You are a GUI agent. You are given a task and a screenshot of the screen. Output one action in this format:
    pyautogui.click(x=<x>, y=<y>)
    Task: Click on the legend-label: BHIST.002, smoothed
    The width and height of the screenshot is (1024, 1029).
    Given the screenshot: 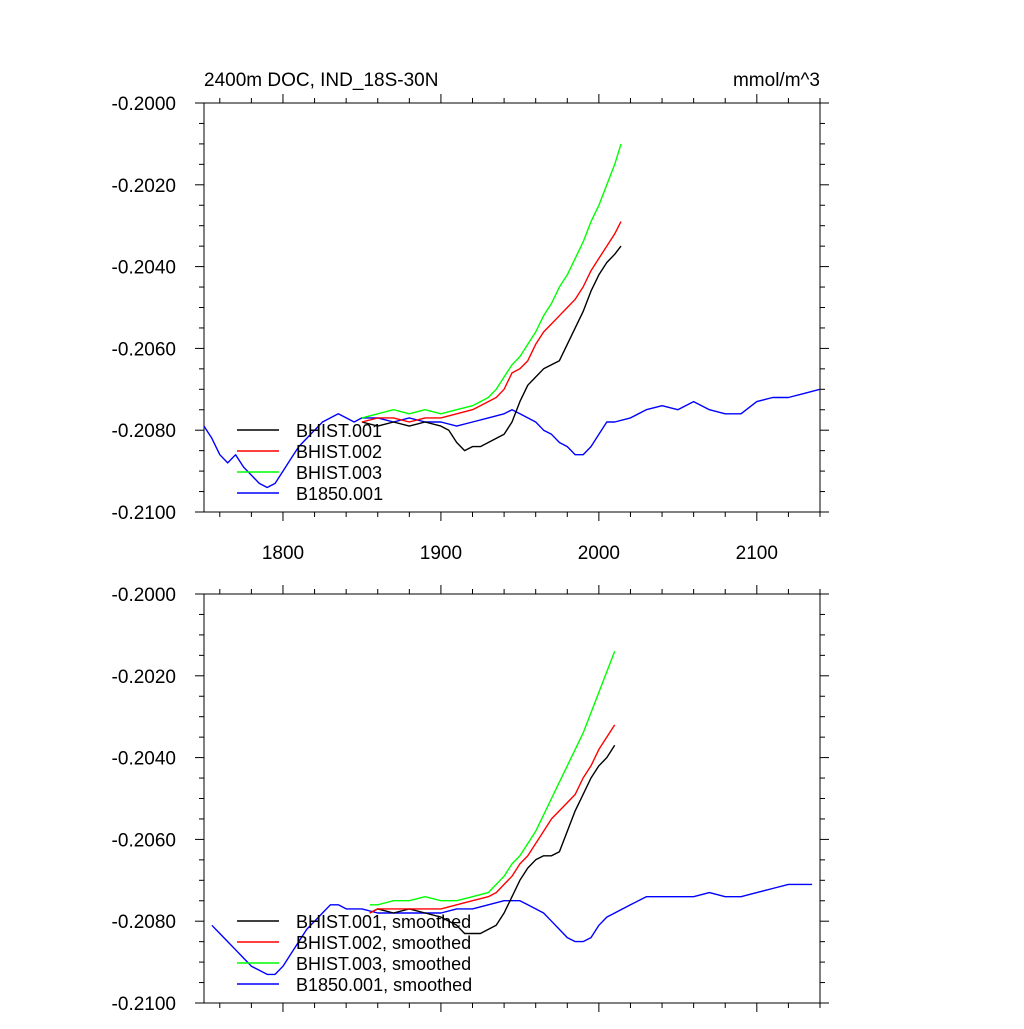 What is the action you would take?
    pyautogui.click(x=383, y=943)
    